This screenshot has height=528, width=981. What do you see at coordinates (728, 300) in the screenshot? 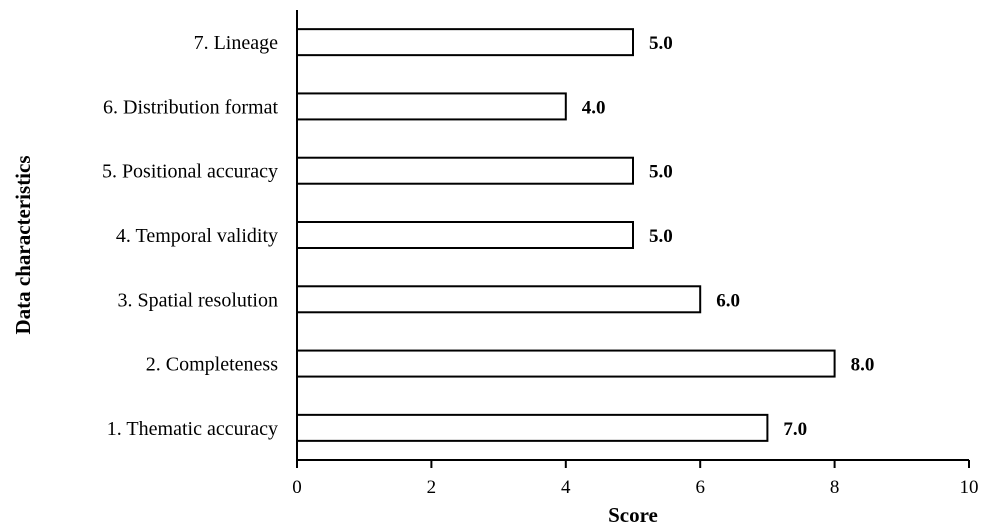
I see `value-label: 6.0` at bounding box center [728, 300].